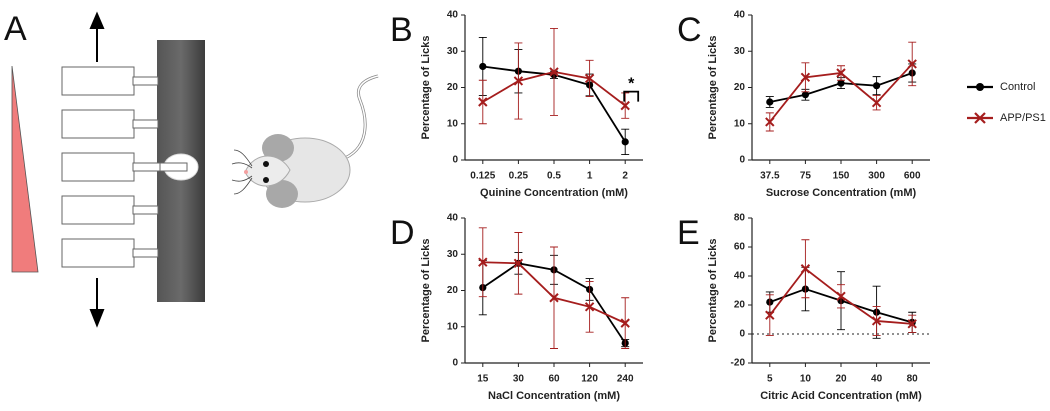  Describe the element at coordinates (483, 379) in the screenshot. I see `x-tick-label: 15` at that location.